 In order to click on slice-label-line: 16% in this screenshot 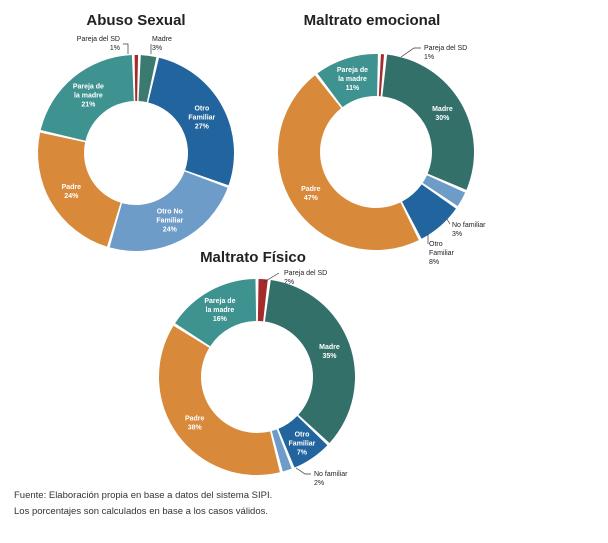, I will do `click(220, 319)`.